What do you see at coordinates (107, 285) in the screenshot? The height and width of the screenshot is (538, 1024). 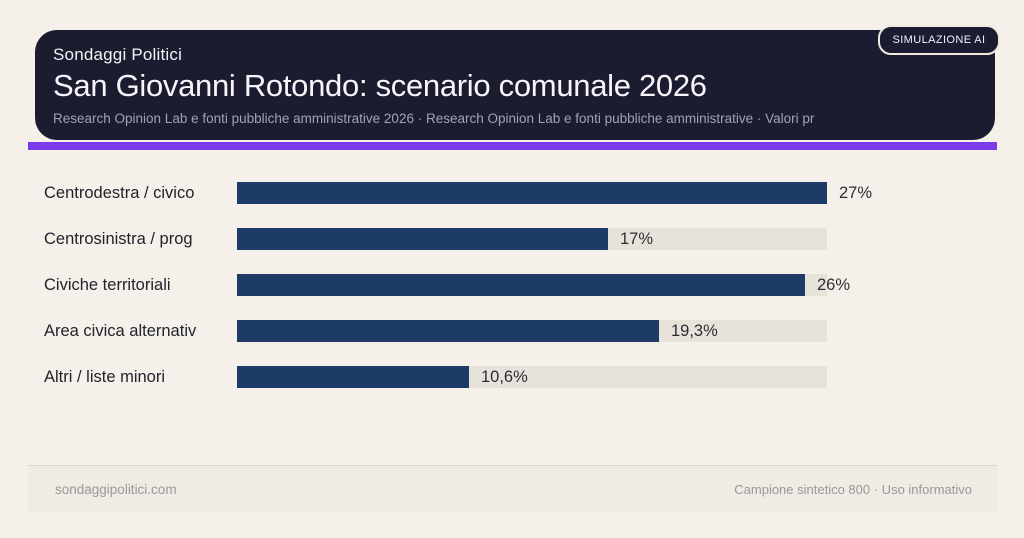 I see `category-label: Civiche territoriali` at bounding box center [107, 285].